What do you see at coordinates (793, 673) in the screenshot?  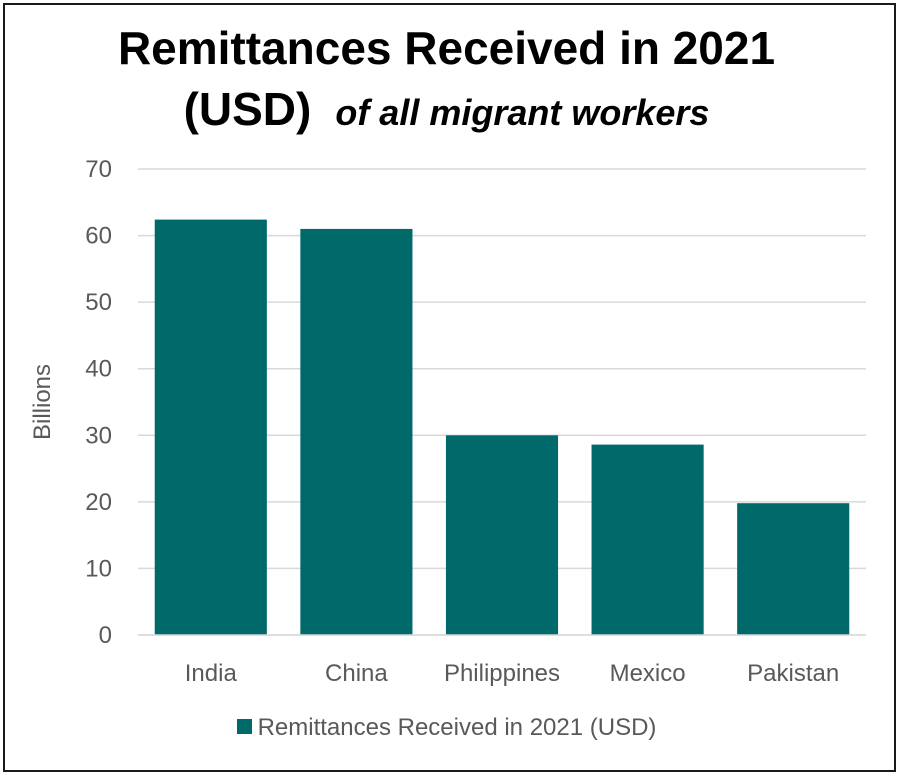 I see `x-tick-label: Pakistan` at bounding box center [793, 673].